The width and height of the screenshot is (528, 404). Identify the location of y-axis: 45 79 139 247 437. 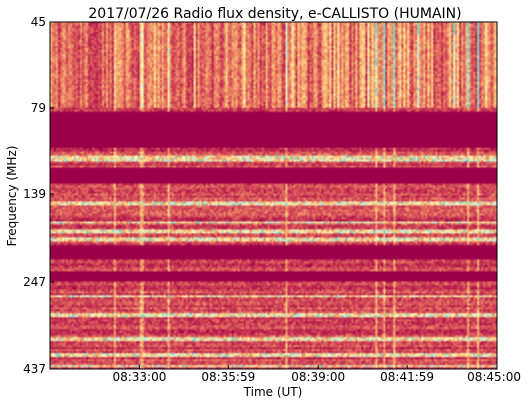
(38, 195).